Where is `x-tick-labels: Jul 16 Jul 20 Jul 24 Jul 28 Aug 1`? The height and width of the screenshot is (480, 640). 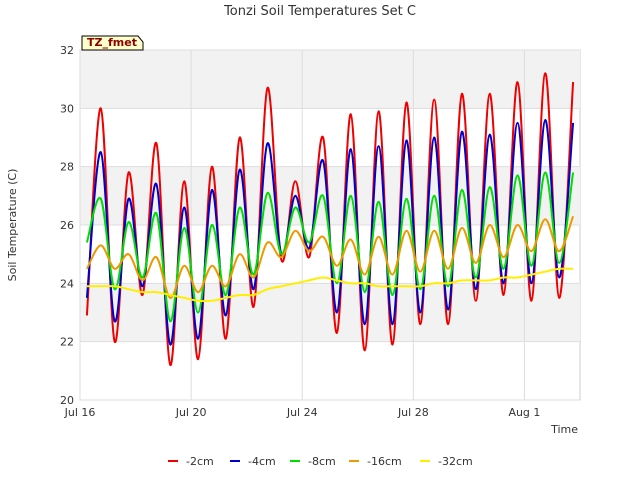
x-tick-labels: Jul 16 Jul 20 Jul 24 Jul 28 Aug 1 is located at coordinates (302, 412).